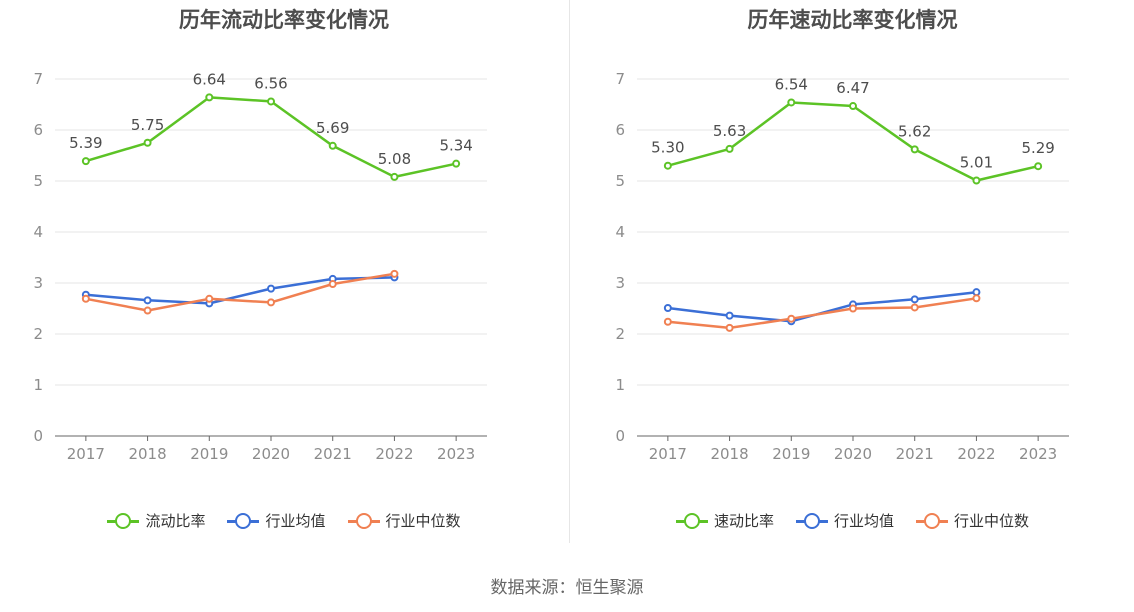 The width and height of the screenshot is (1134, 612). What do you see at coordinates (691, 520) in the screenshot?
I see `legend-marker-main` at bounding box center [691, 520].